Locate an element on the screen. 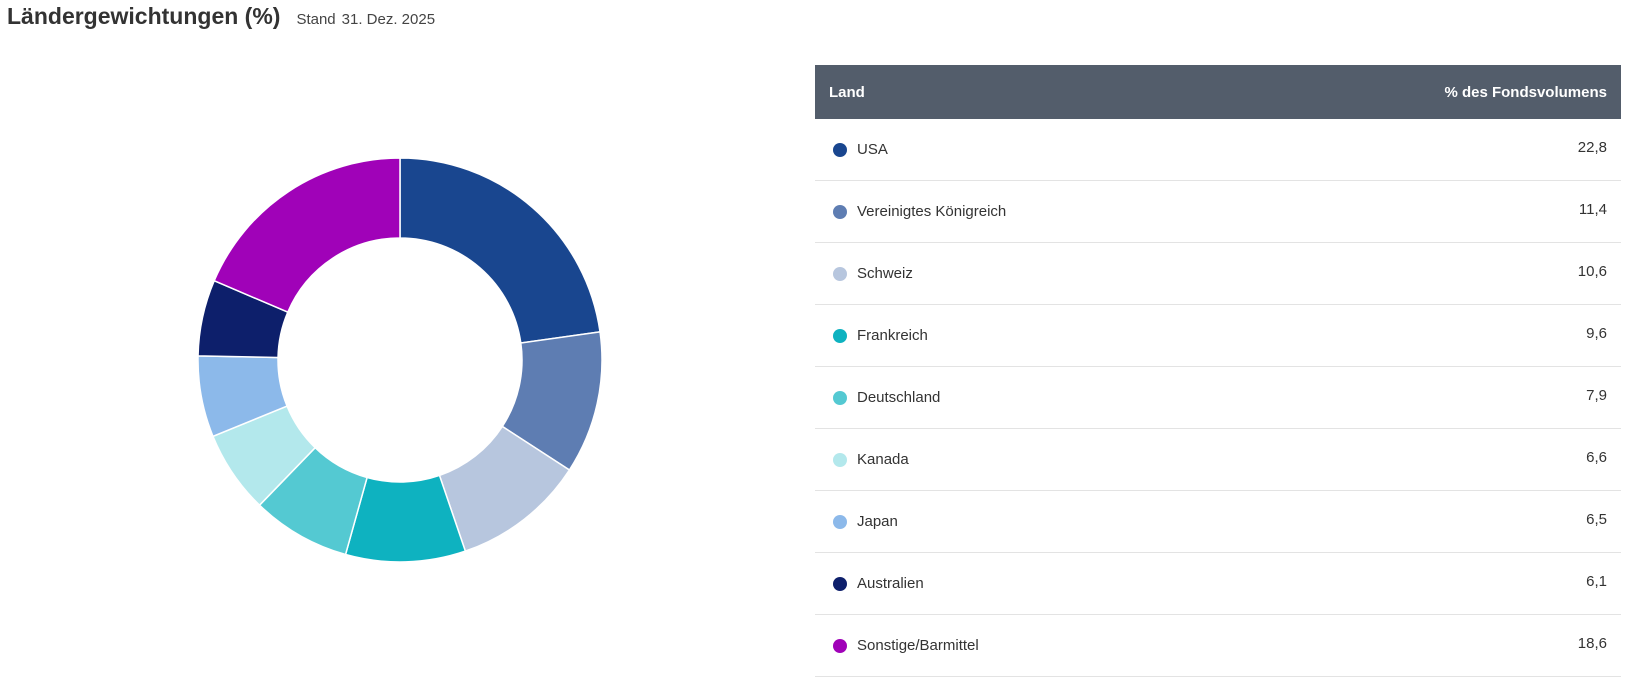  donut-chart-svg is located at coordinates (400, 360).